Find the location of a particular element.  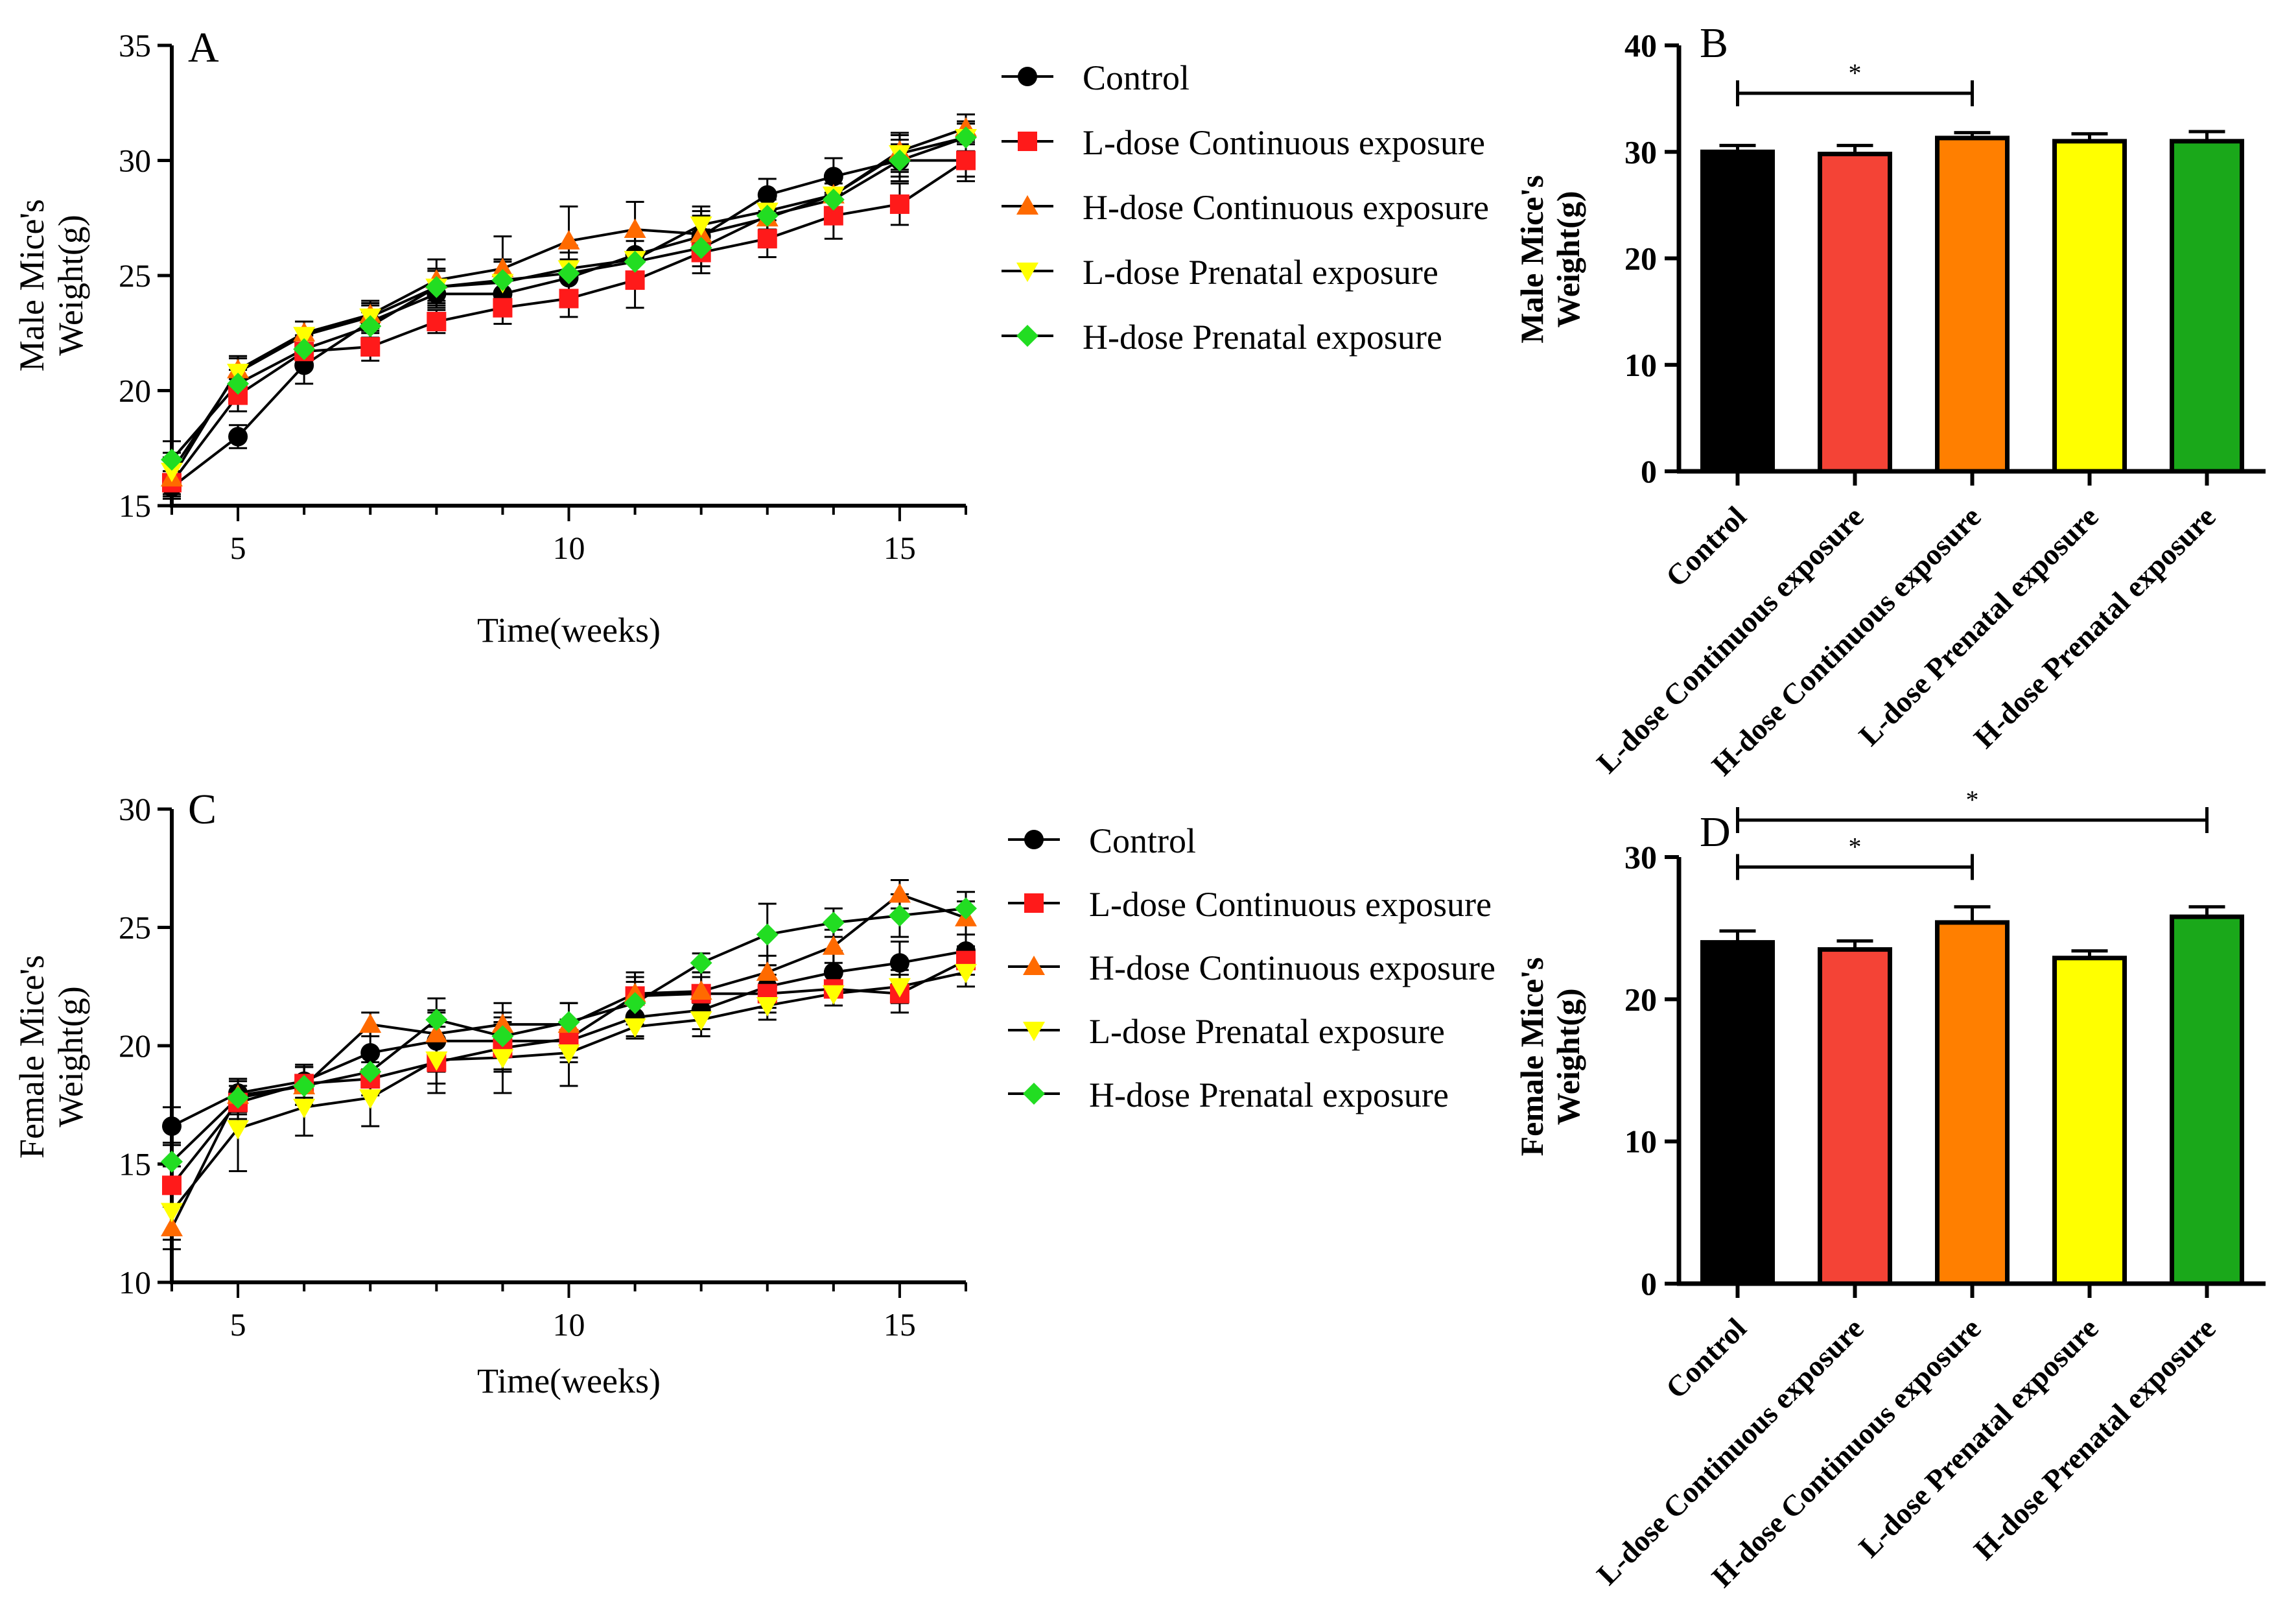

y-axis-label: Male Mice'sWeight(g) is located at coordinates (1550, 260).